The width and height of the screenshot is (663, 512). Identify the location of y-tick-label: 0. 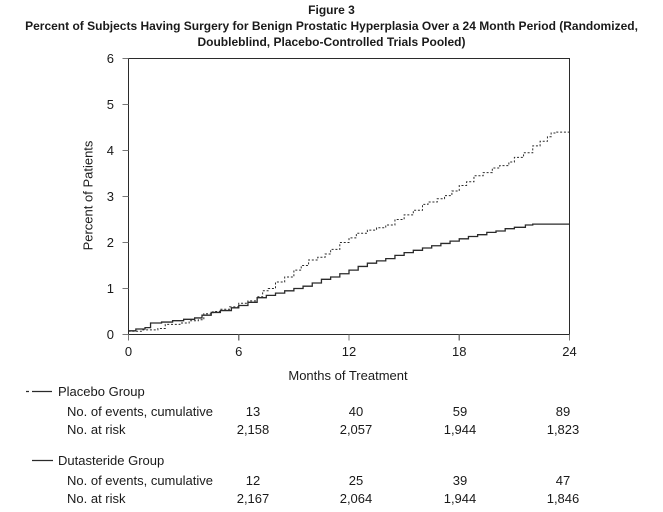
(110, 334).